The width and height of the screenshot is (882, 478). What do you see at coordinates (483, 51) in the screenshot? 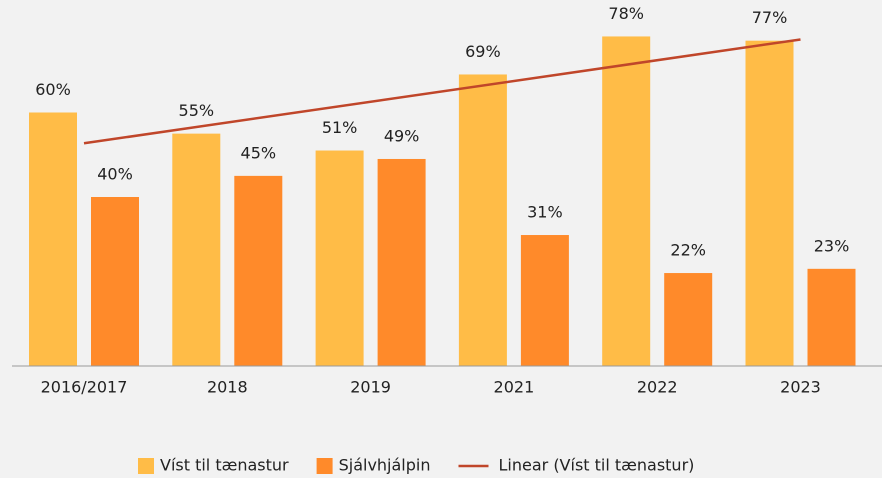
I see `value-label: 69%` at bounding box center [483, 51].